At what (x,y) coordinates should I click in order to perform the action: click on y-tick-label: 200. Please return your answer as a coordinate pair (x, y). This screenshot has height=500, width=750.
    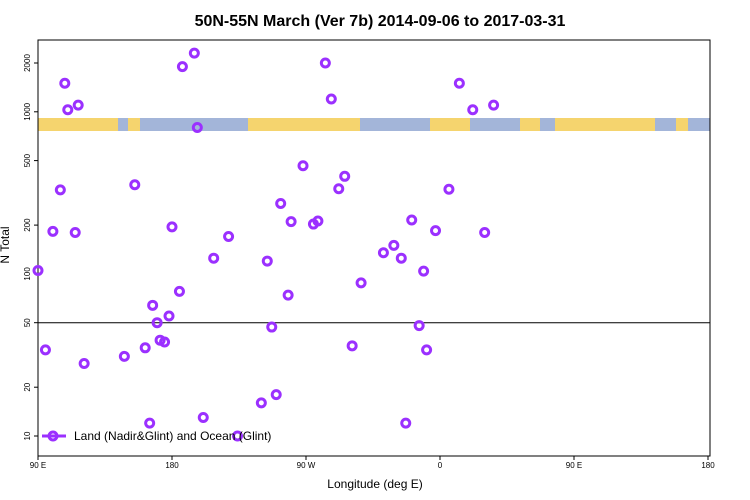
    Looking at the image, I should click on (27, 225).